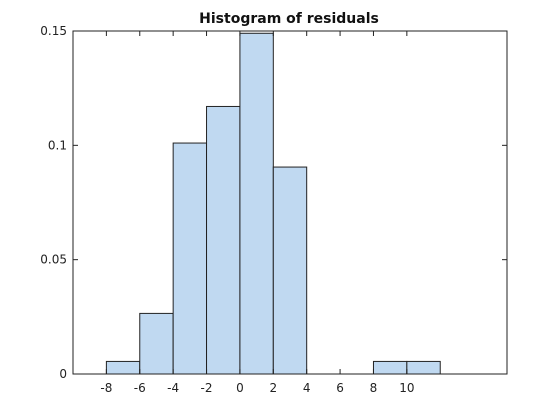  Describe the element at coordinates (173, 388) in the screenshot. I see `x-tick-label: -4` at that location.